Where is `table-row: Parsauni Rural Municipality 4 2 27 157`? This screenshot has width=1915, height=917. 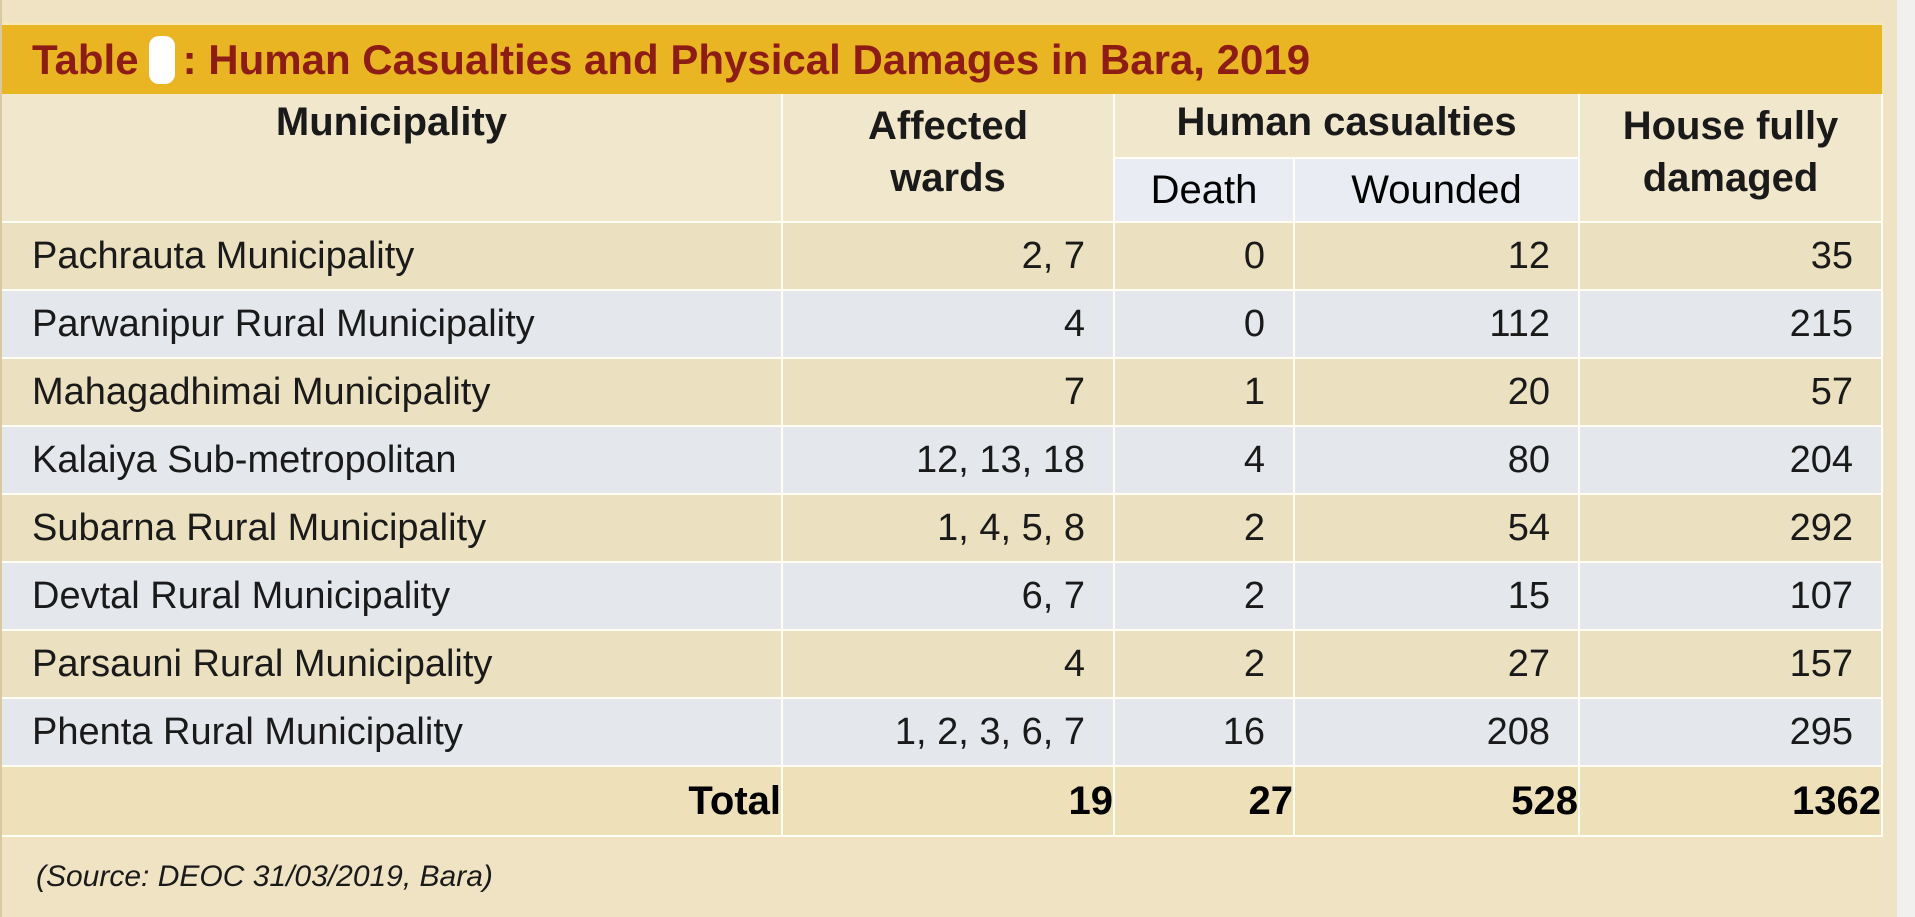
table-row: Parsauni Rural Municipality 4 2 27 157 is located at coordinates (943, 664).